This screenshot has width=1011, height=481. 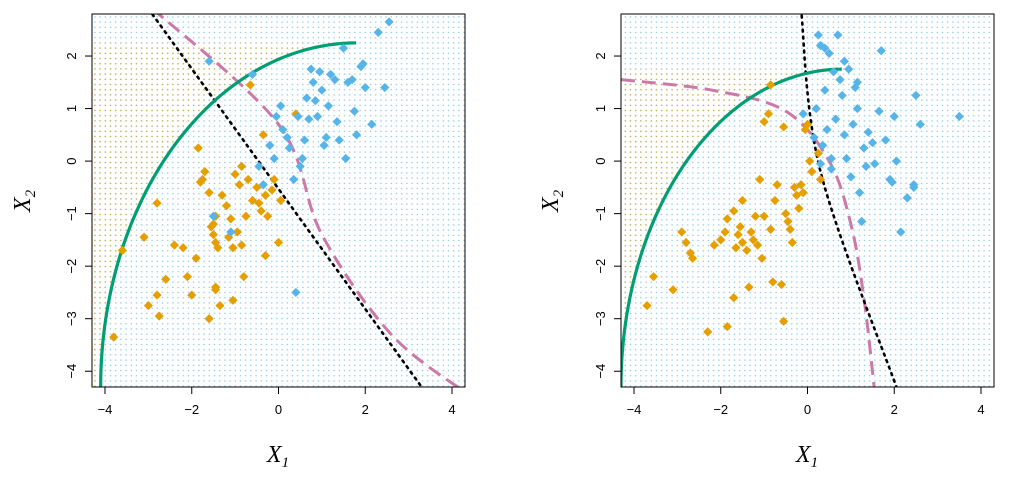 I want to click on y-tick-label: −2, so click(x=71, y=266).